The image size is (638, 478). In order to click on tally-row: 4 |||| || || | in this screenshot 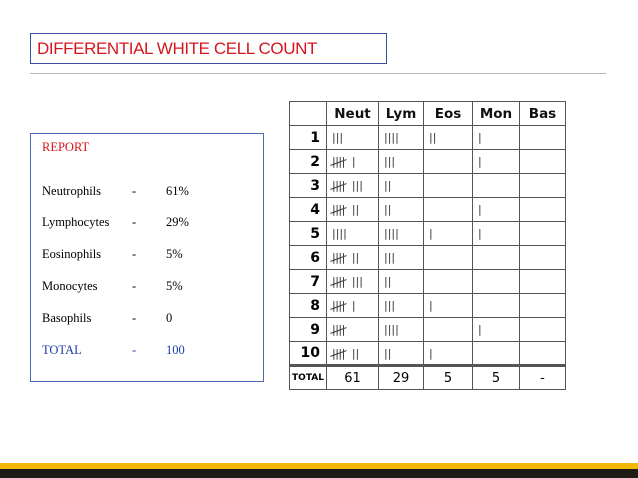, I will do `click(427, 209)`.